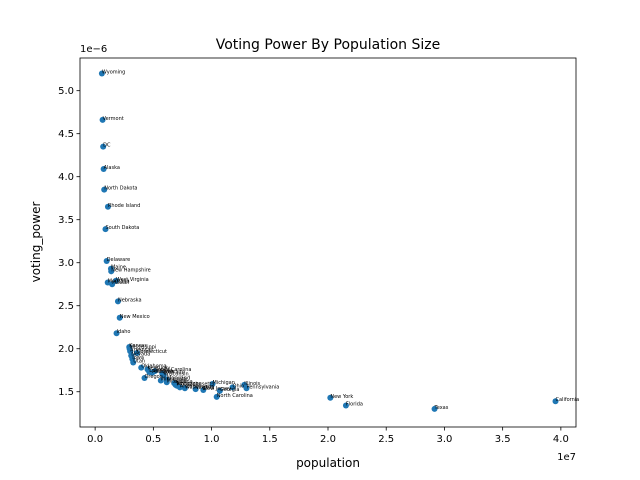  Describe the element at coordinates (118, 268) in the screenshot. I see `point-label: Maine` at that location.